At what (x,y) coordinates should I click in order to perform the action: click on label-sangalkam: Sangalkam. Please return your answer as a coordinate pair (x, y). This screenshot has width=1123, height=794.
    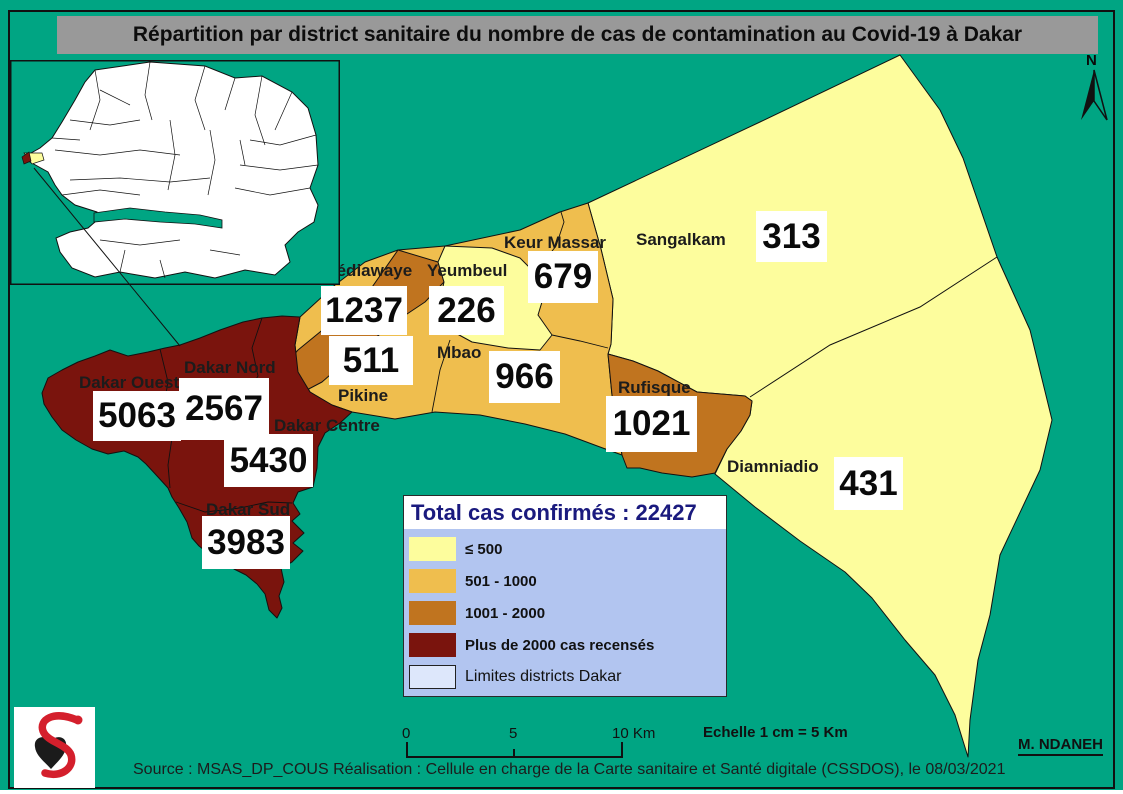
    Looking at the image, I should click on (681, 239).